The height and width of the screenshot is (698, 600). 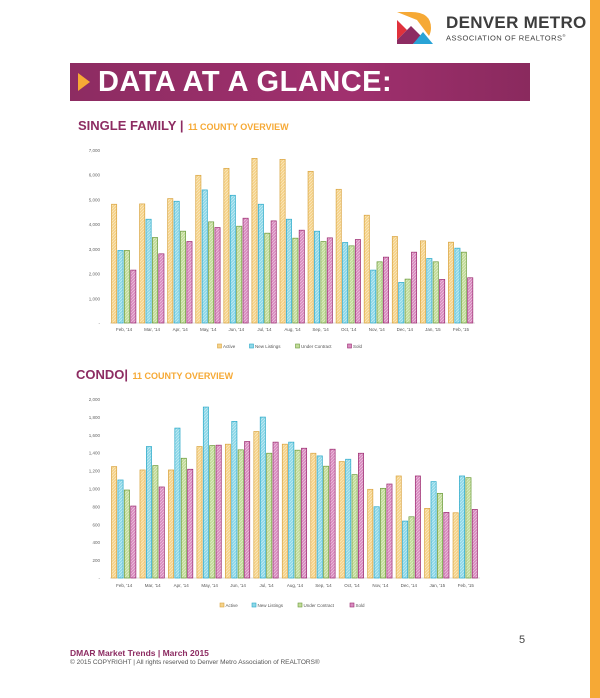 What do you see at coordinates (415, 28) in the screenshot?
I see `dmar-logo-icon` at bounding box center [415, 28].